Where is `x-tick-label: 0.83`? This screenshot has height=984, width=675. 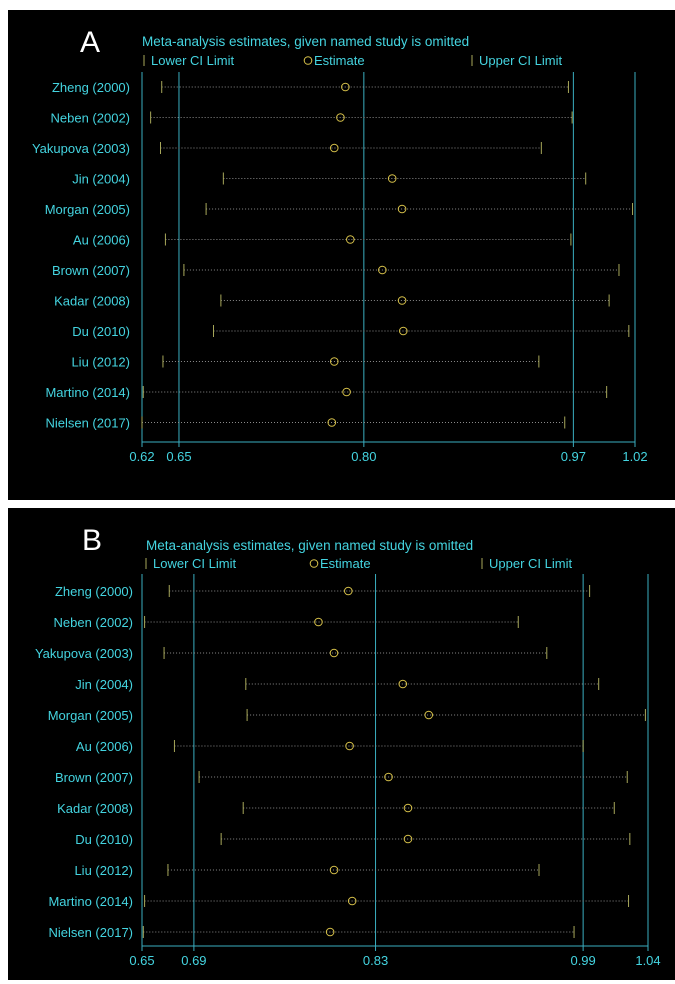
x-tick-label: 0.83 is located at coordinates (375, 960).